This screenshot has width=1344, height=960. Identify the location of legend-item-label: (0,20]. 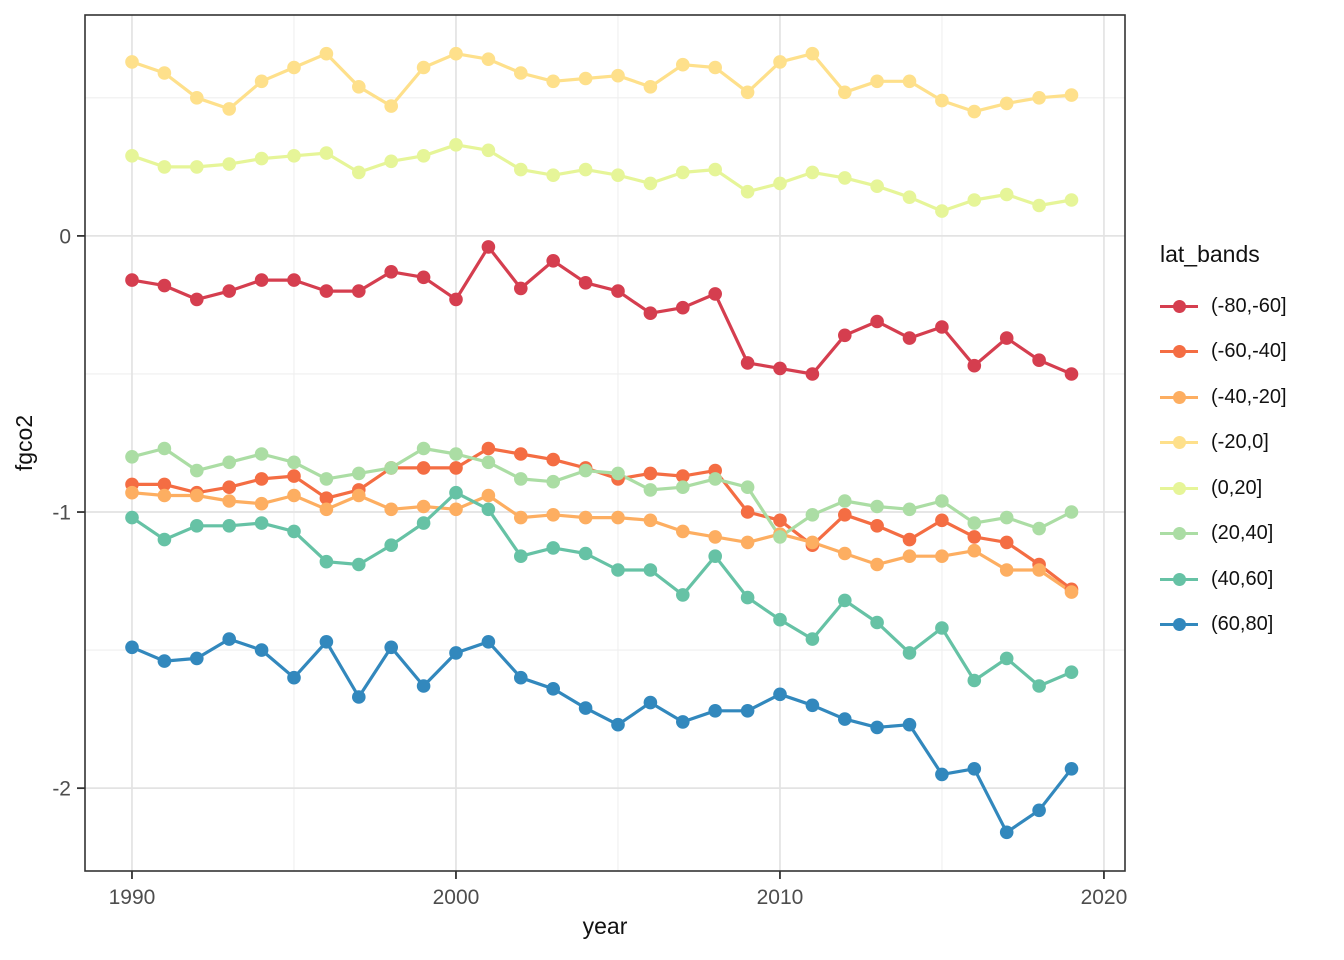
(1237, 487).